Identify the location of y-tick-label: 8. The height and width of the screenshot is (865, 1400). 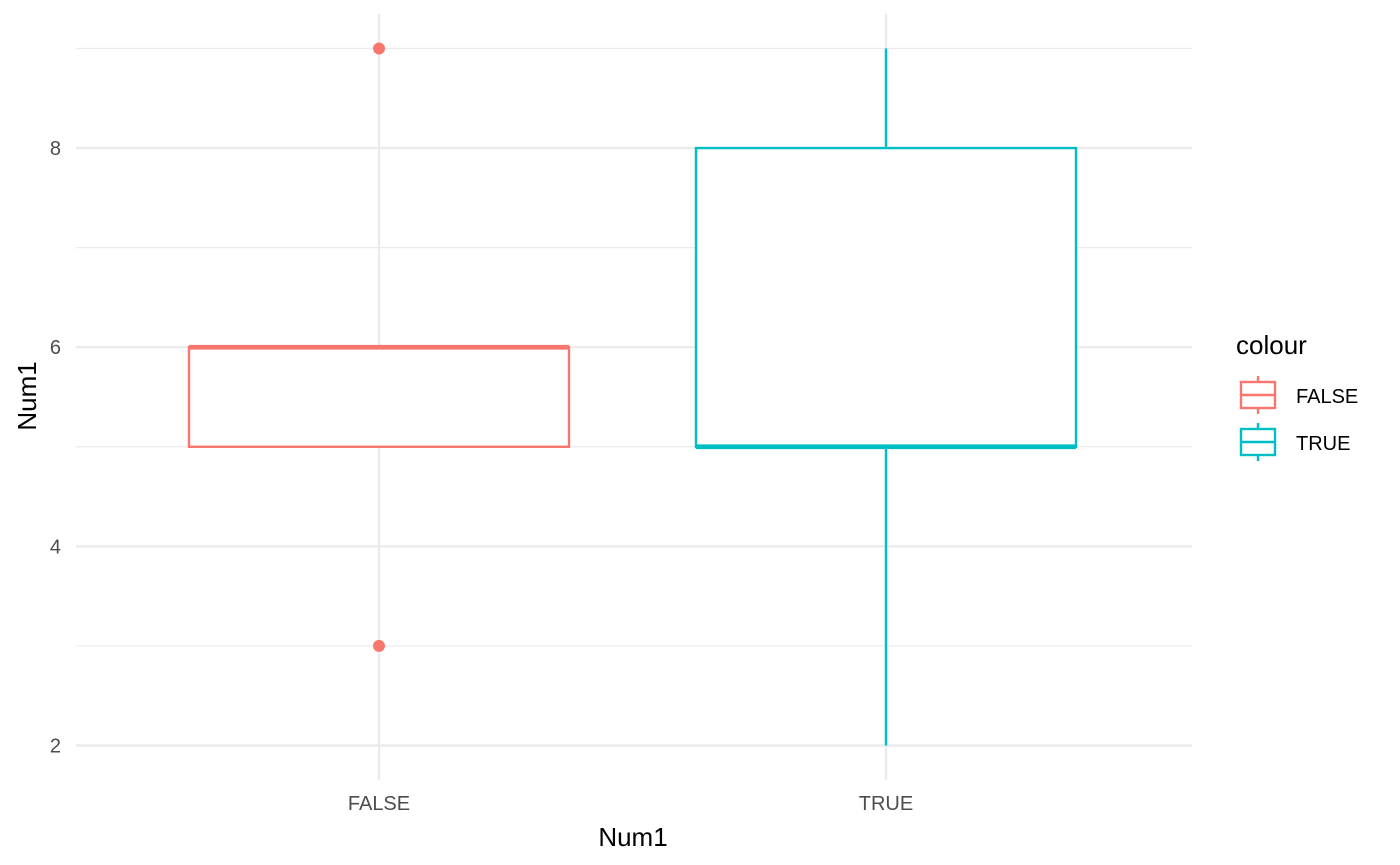
(55, 149).